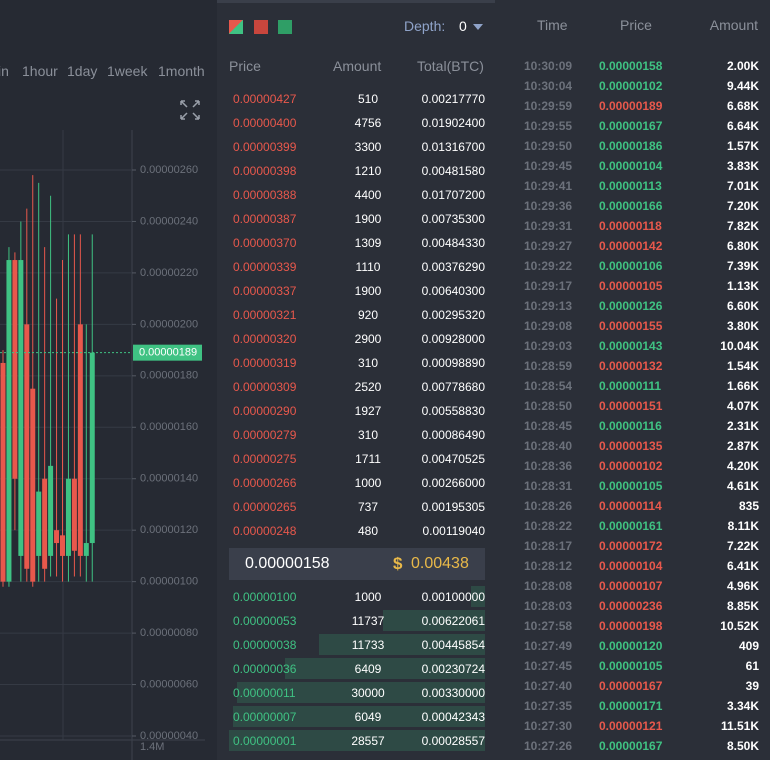  What do you see at coordinates (453, 717) in the screenshot?
I see `bid-total: 0.00042343` at bounding box center [453, 717].